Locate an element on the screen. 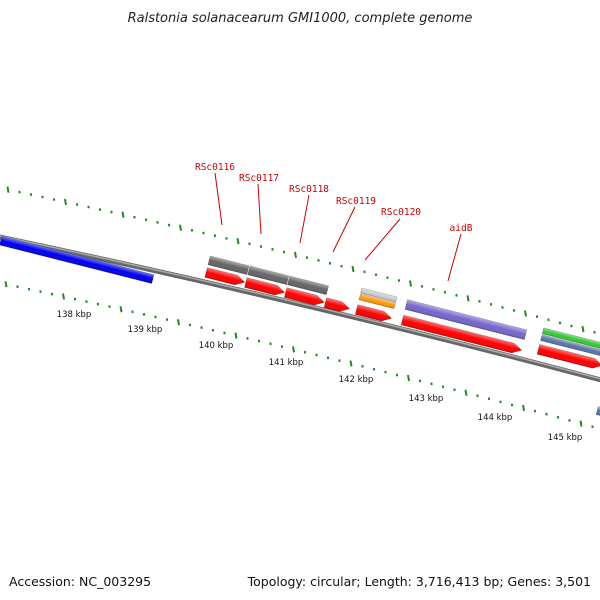 The width and height of the screenshot is (600, 600). gray-feature-rsc0118 is located at coordinates (308, 285).